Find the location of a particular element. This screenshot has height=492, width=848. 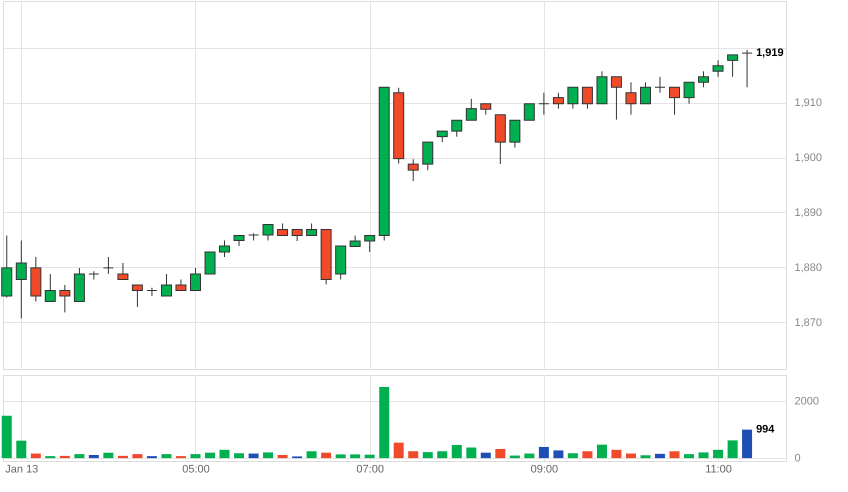

y-tick-label: 1,910 is located at coordinates (808, 103).